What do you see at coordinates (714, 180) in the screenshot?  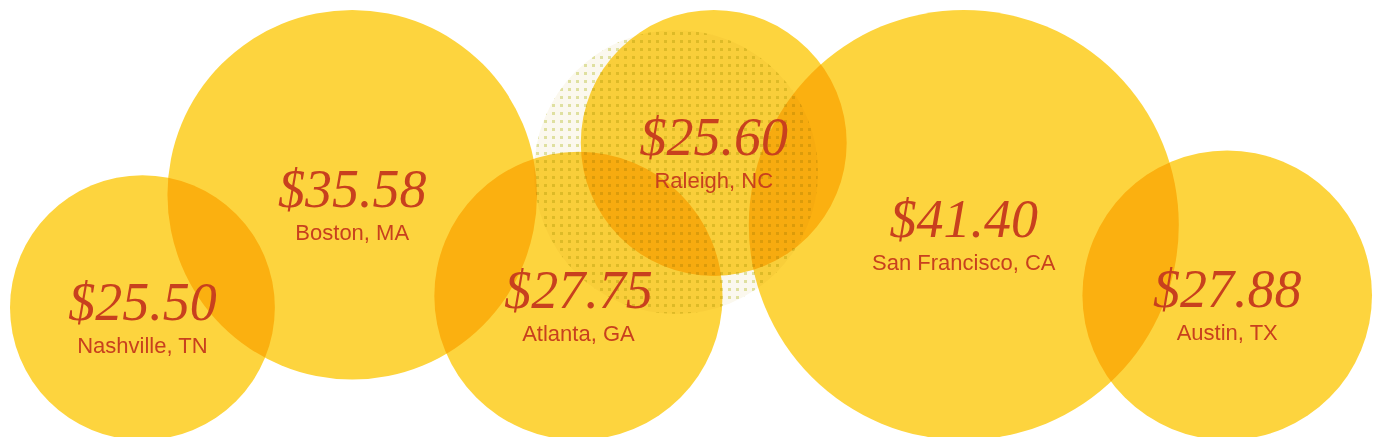 I see `category-label: Raleigh, NC` at bounding box center [714, 180].